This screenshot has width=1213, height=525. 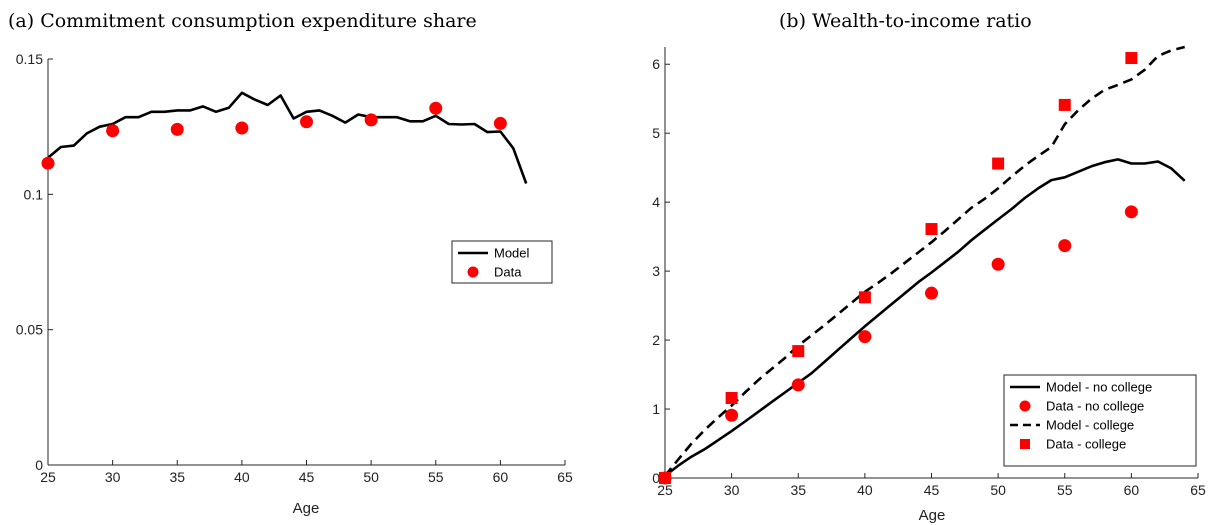 What do you see at coordinates (565, 477) in the screenshot?
I see `chart-a-x-tick-label: 65` at bounding box center [565, 477].